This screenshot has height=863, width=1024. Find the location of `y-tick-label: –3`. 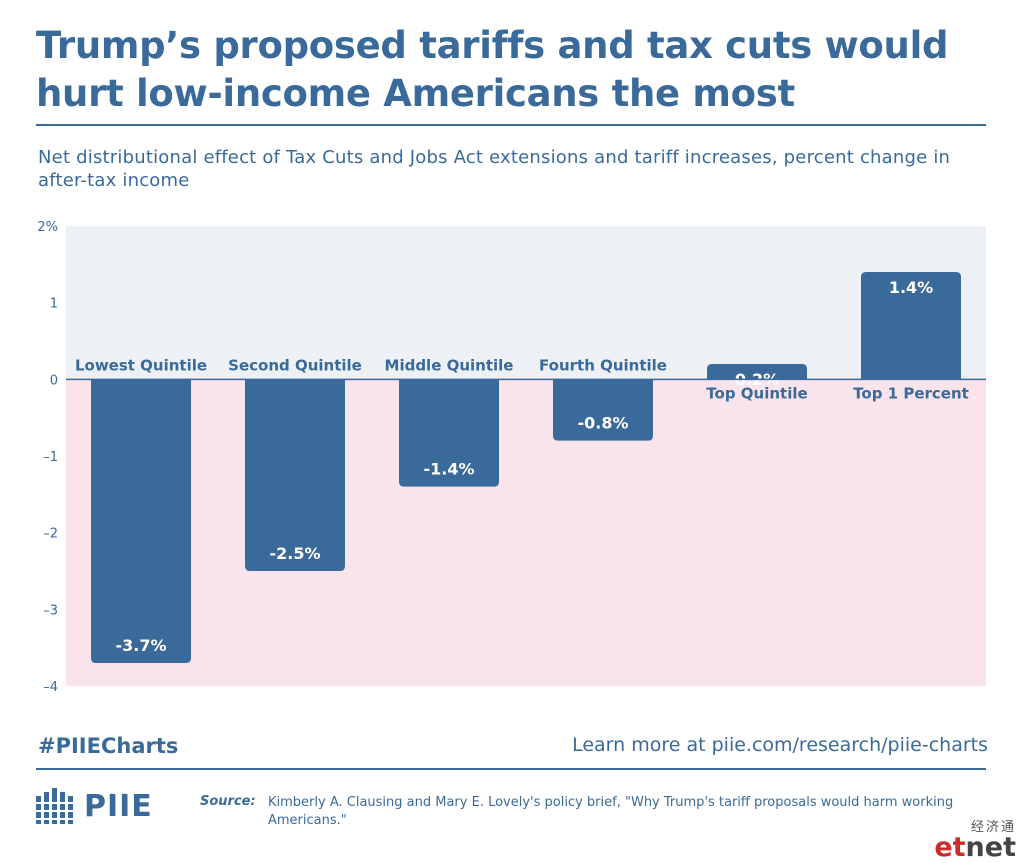

y-tick-label: –3 is located at coordinates (50, 610).